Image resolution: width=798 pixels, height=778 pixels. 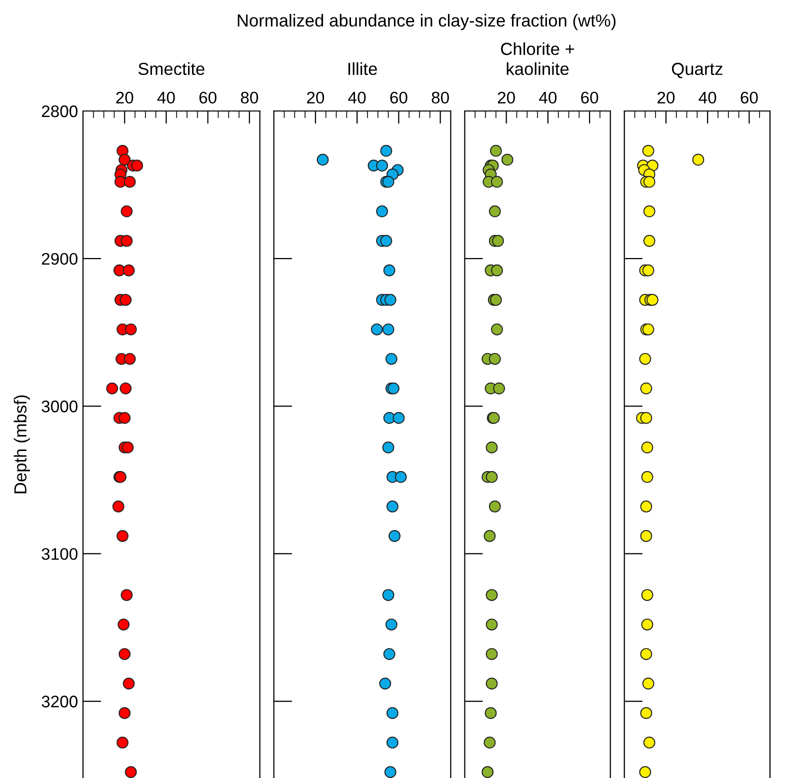 What do you see at coordinates (60, 554) in the screenshot?
I see `y-tick-label: 3100` at bounding box center [60, 554].